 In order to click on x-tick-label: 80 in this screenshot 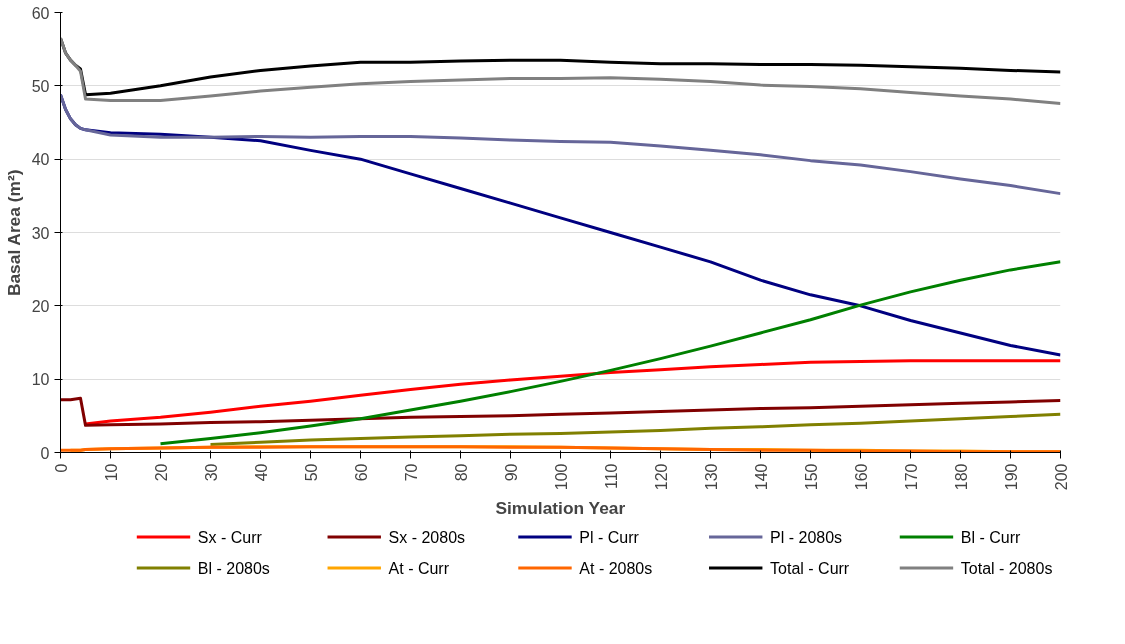, I will do `click(461, 472)`.